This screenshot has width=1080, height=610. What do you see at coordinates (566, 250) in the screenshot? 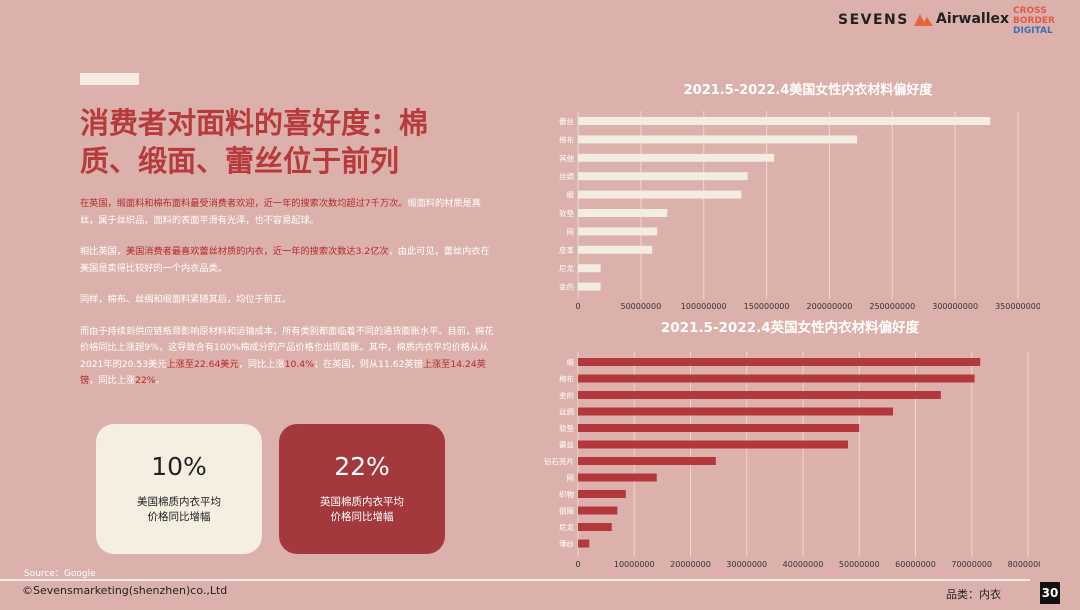
I see `y-category-label: 皮革` at bounding box center [566, 250].